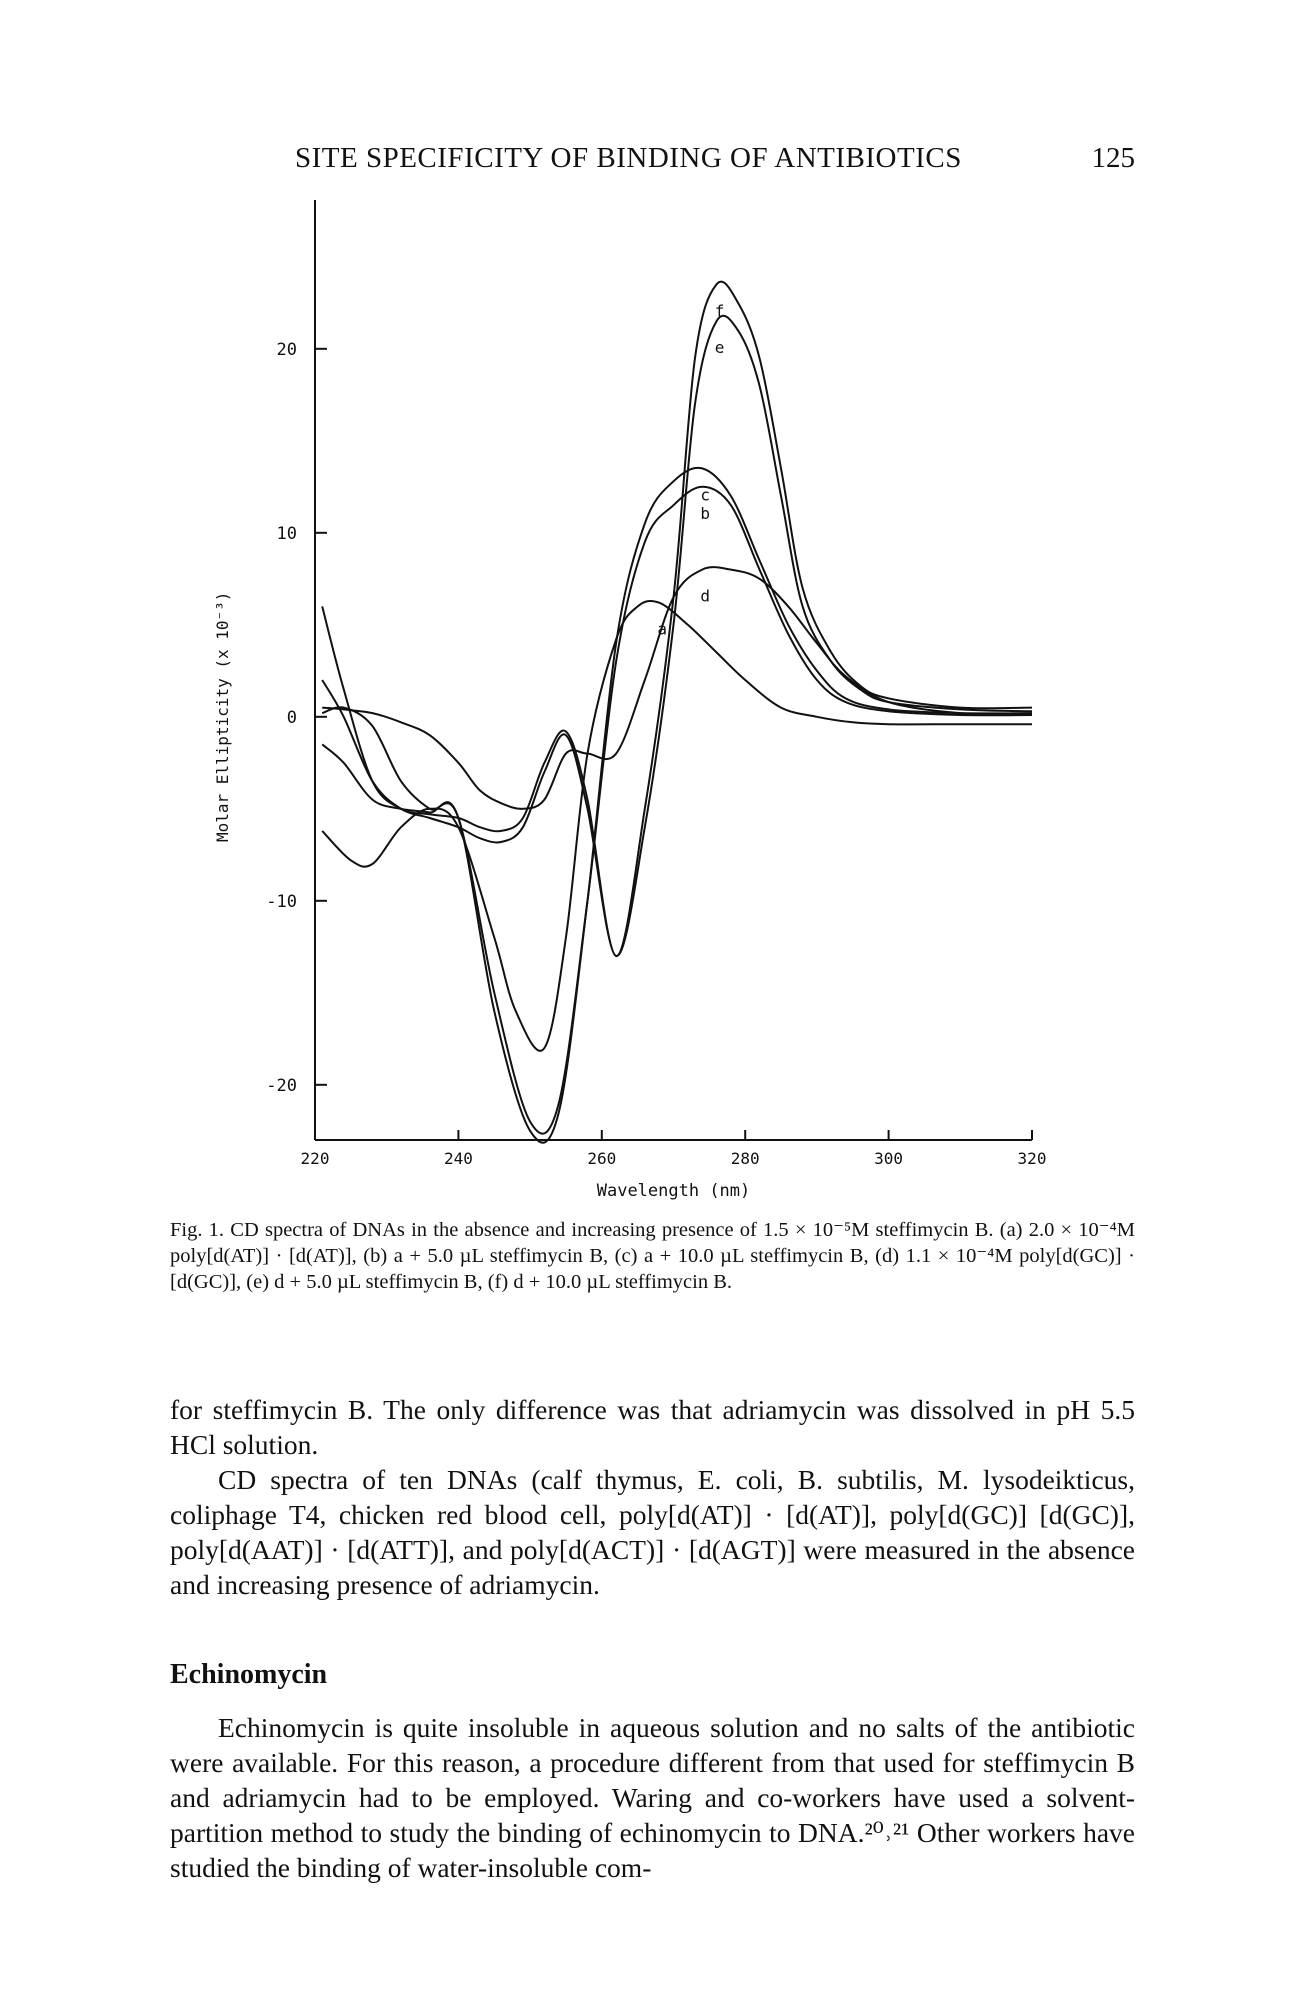 The image size is (1300, 2000). What do you see at coordinates (705, 596) in the screenshot?
I see `series-d-label: d` at bounding box center [705, 596].